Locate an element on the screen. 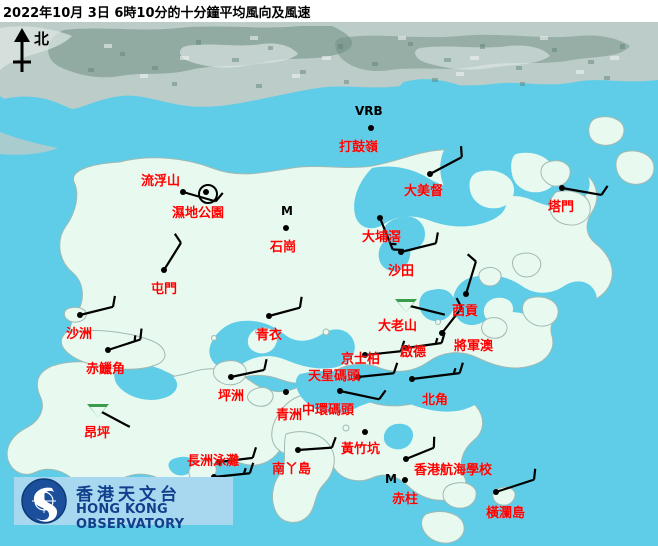  north-arrow: 北 is located at coordinates (38, 52).